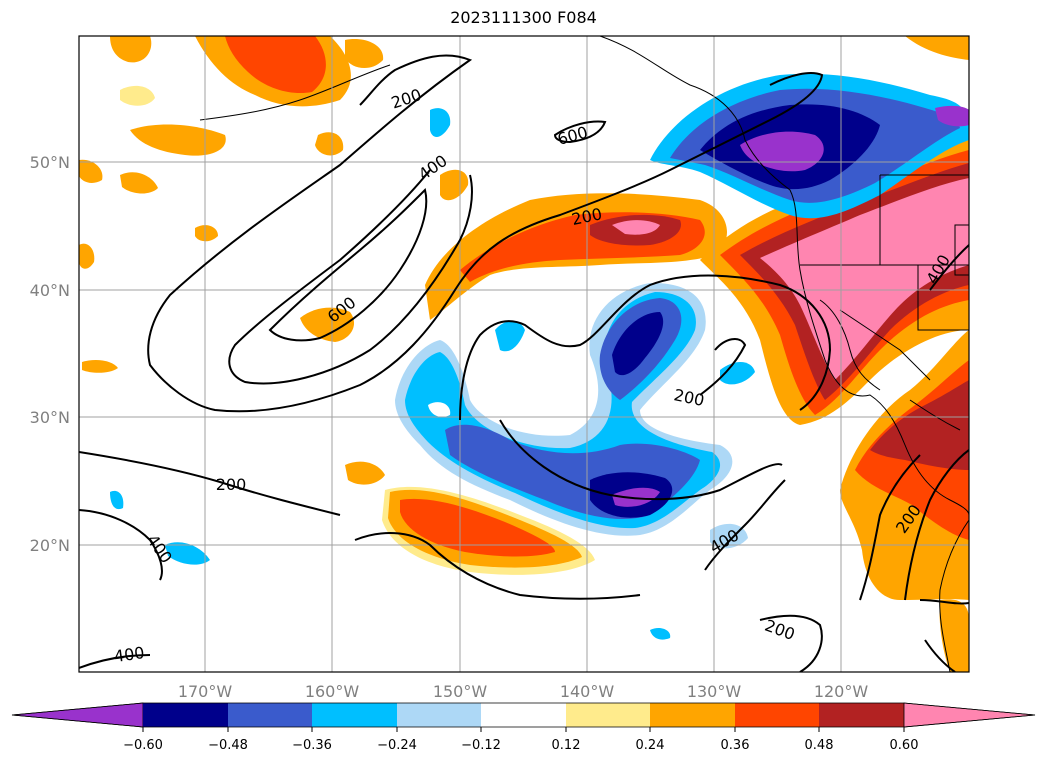 This screenshot has height=765, width=1047. I want to click on latitude-labels: 50°N 40°N 30°N 20°N, so click(50, 354).